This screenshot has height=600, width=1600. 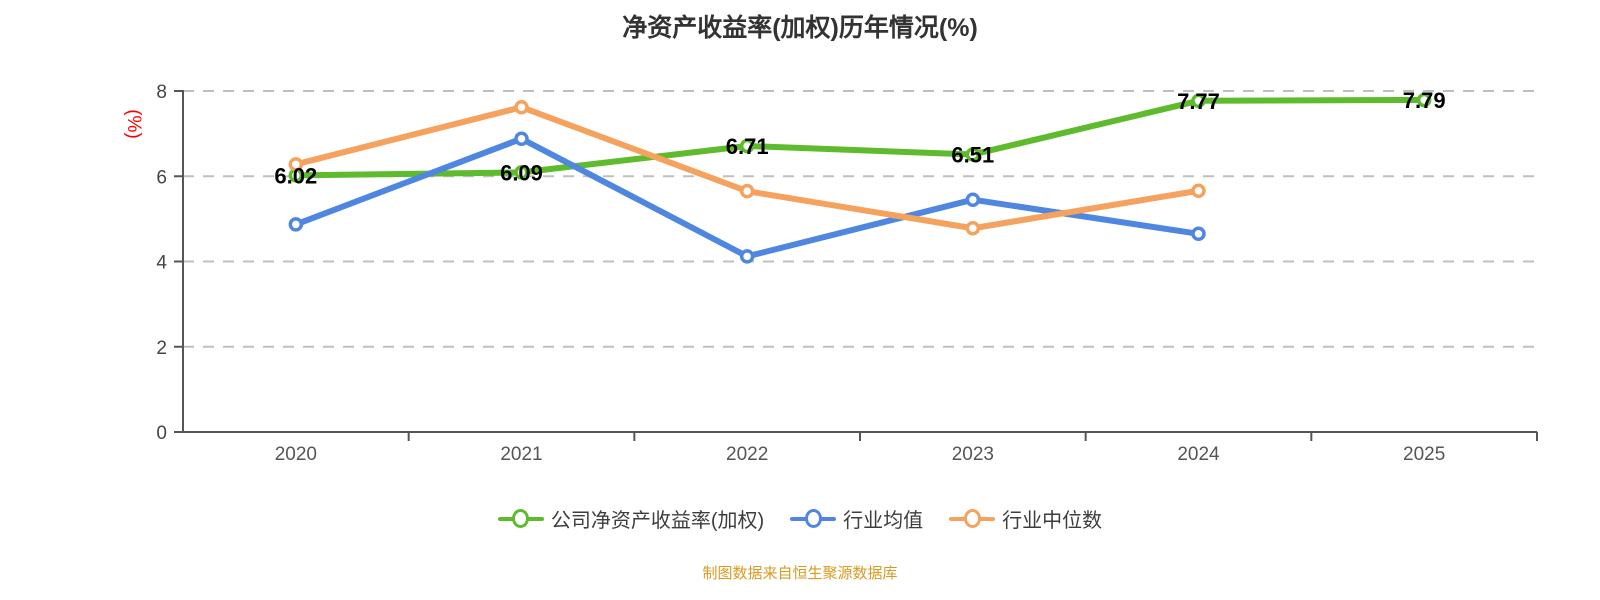 What do you see at coordinates (860, 448) in the screenshot?
I see `x-axis-tick-labels: 2020 2021 2022 2023 2024 2025` at bounding box center [860, 448].